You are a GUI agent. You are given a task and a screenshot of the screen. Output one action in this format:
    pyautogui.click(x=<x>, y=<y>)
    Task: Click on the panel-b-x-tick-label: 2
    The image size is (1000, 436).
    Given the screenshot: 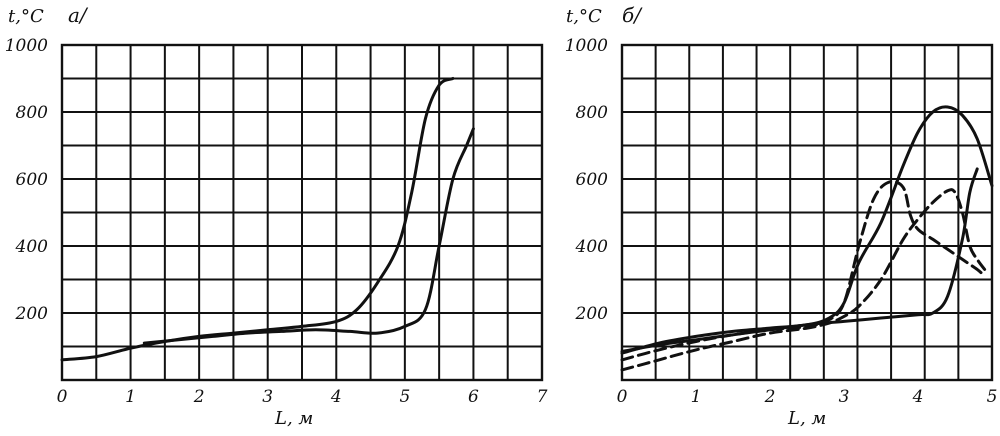 What is the action you would take?
    pyautogui.click(x=770, y=397)
    